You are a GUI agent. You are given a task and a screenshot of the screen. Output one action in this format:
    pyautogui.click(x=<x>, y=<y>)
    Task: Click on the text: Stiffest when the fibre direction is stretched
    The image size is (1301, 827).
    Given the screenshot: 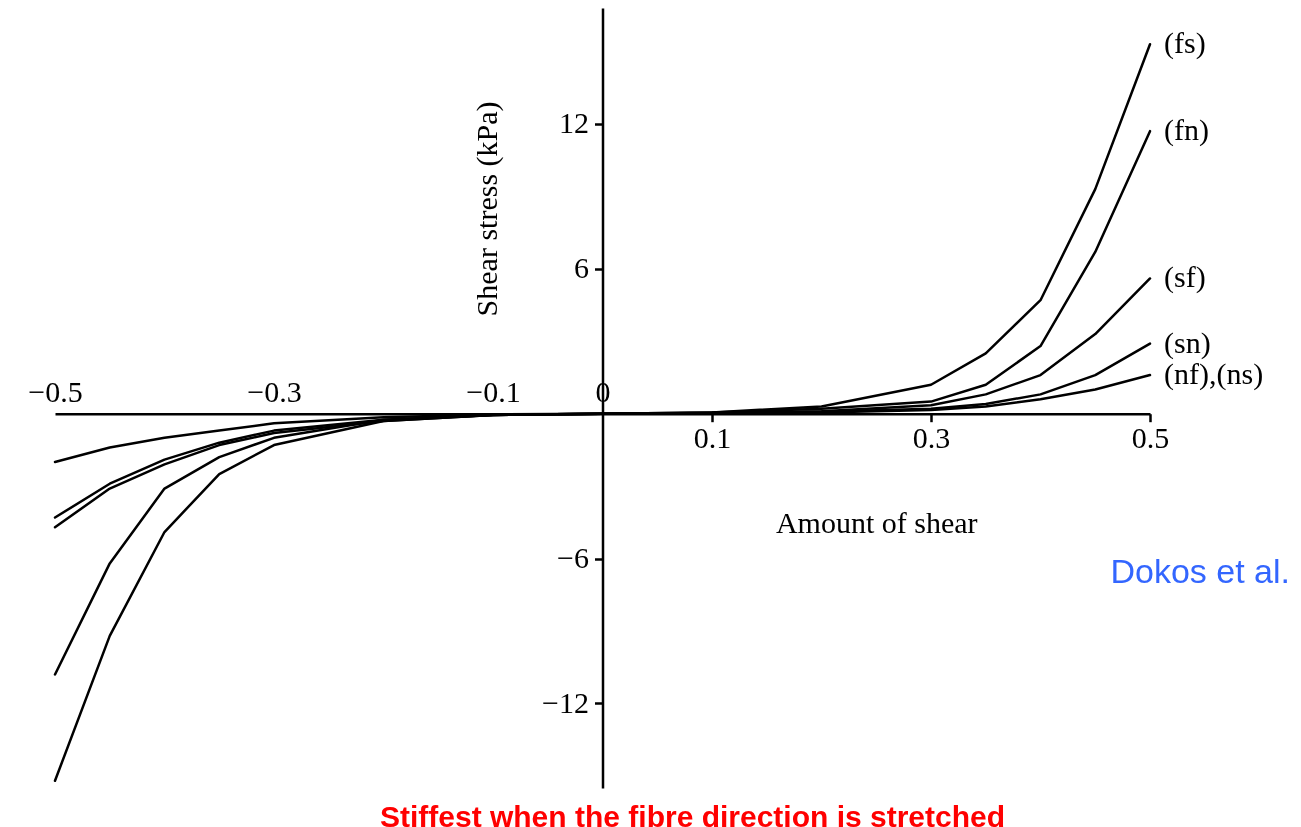 What is the action you would take?
    pyautogui.click(x=692, y=813)
    